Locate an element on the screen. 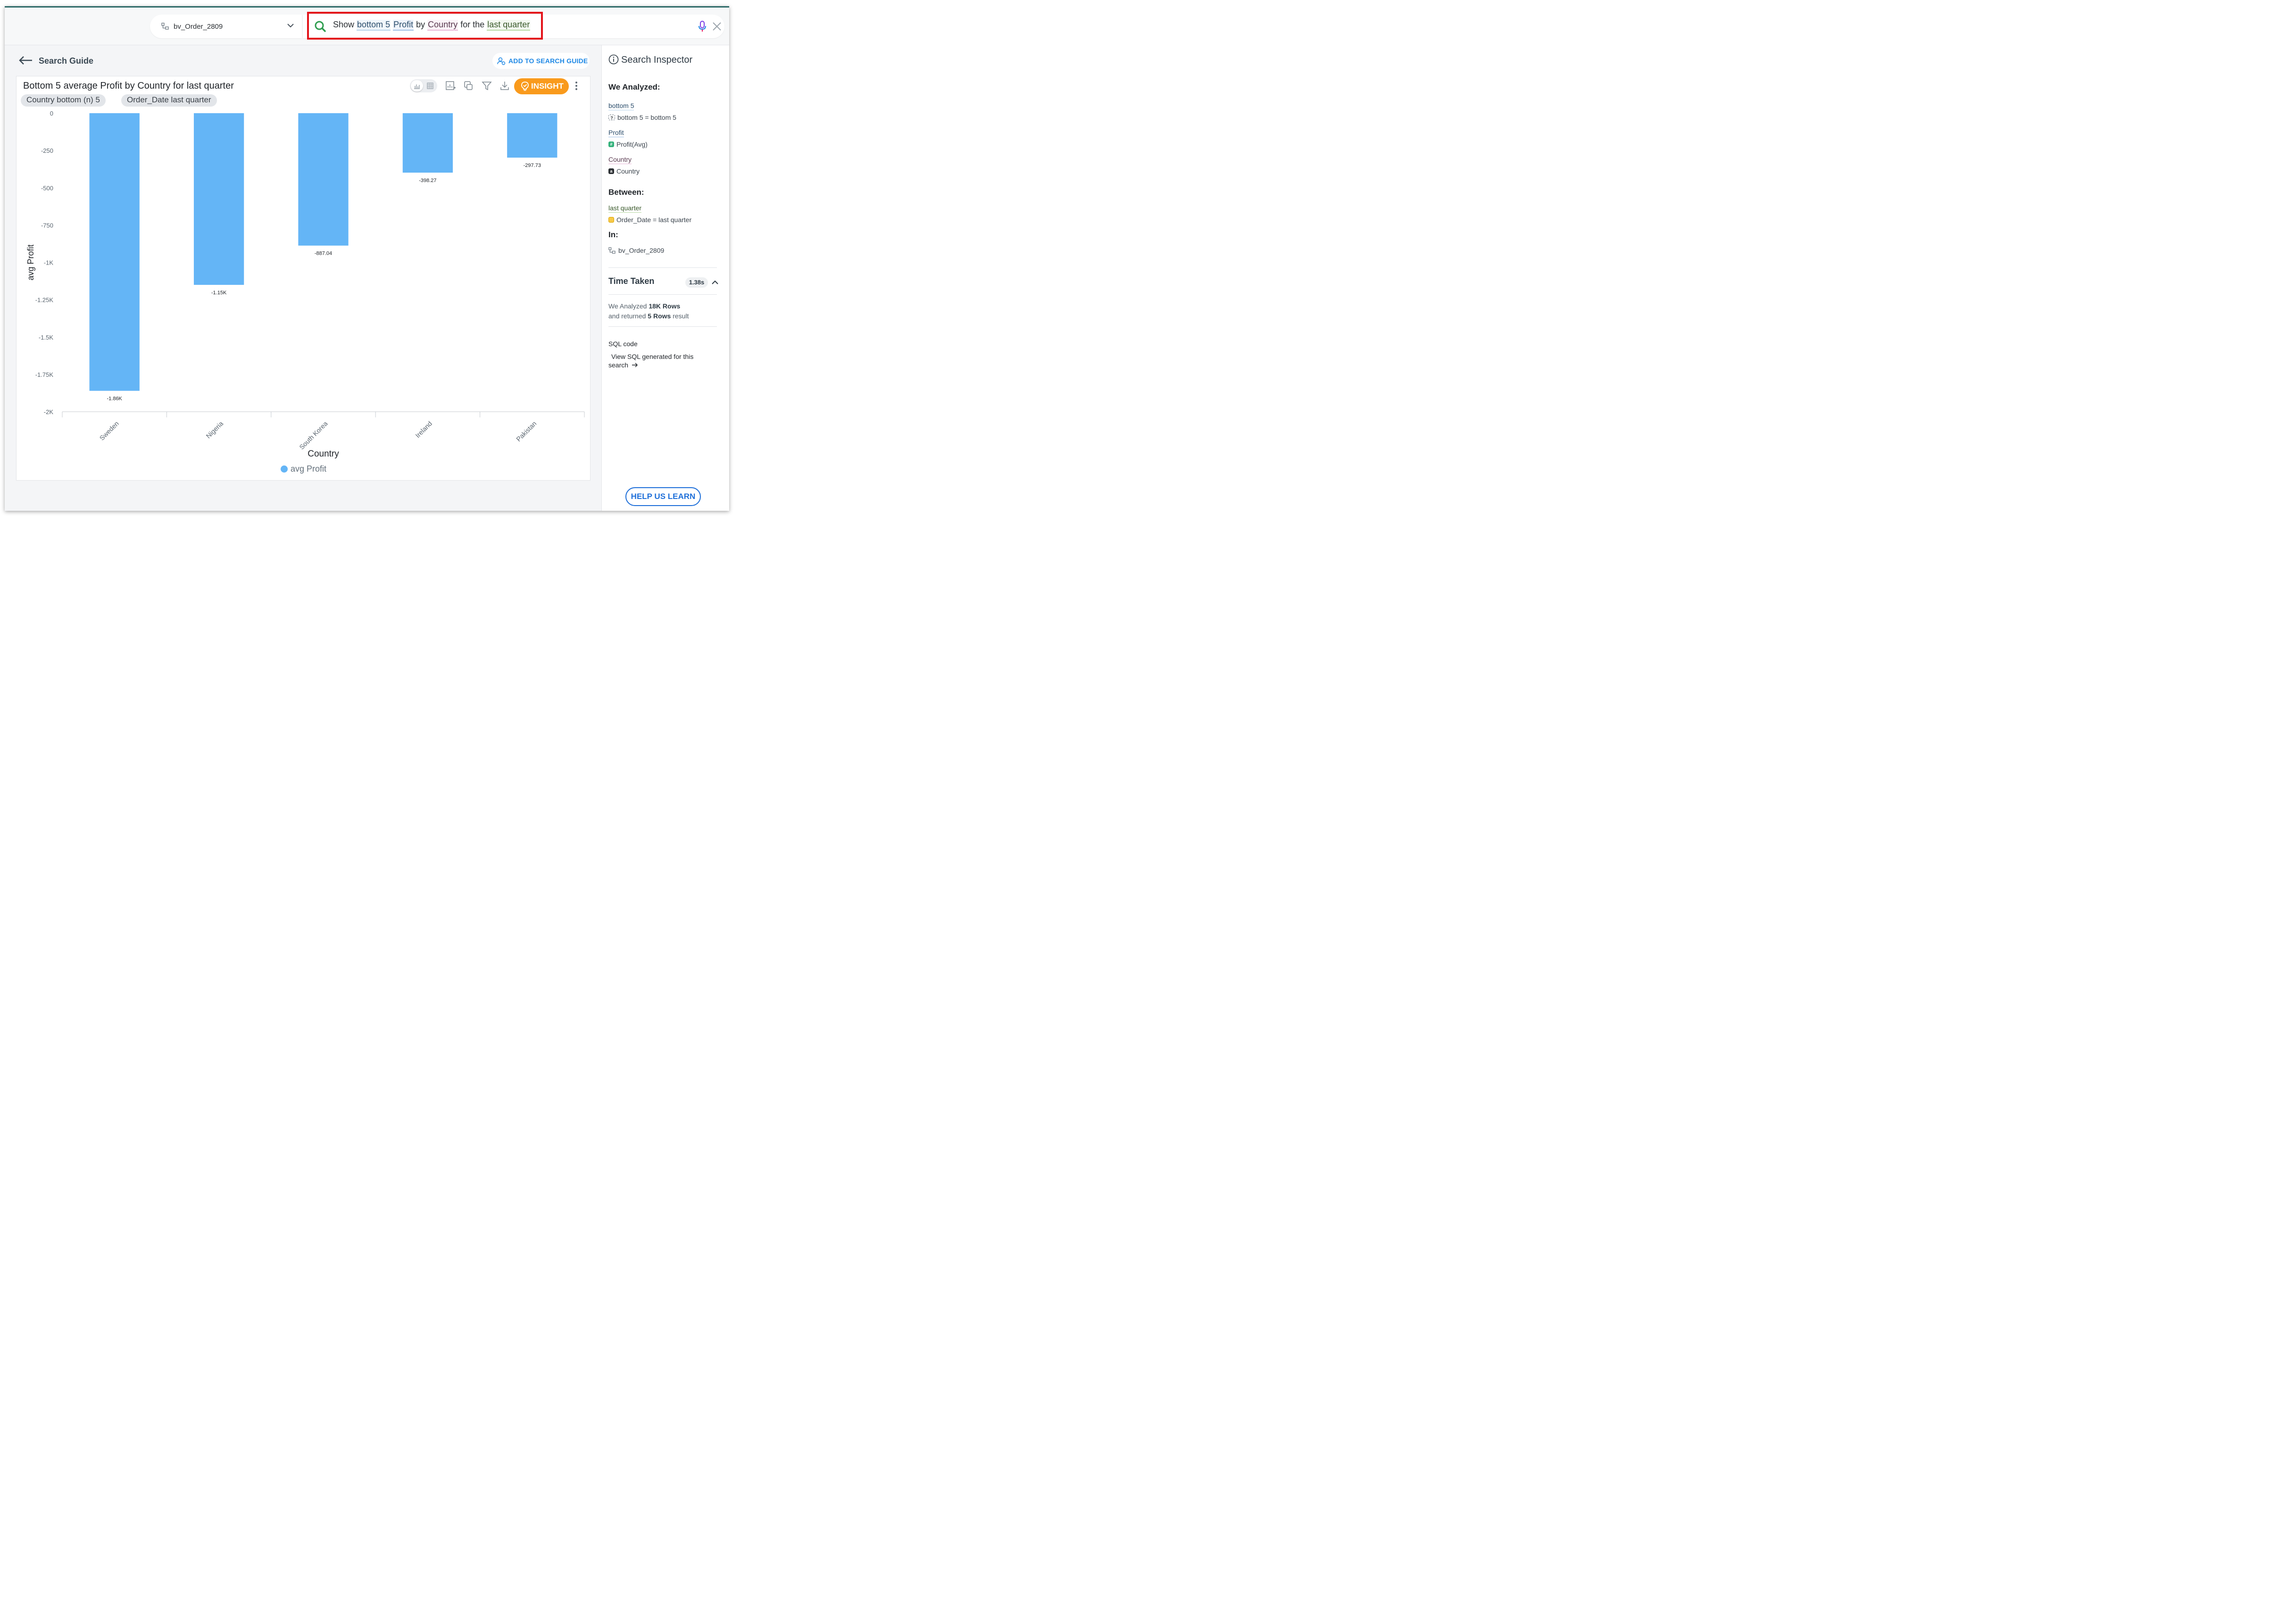 The image size is (2296, 1612). insight-label: INSIGHT is located at coordinates (547, 86).